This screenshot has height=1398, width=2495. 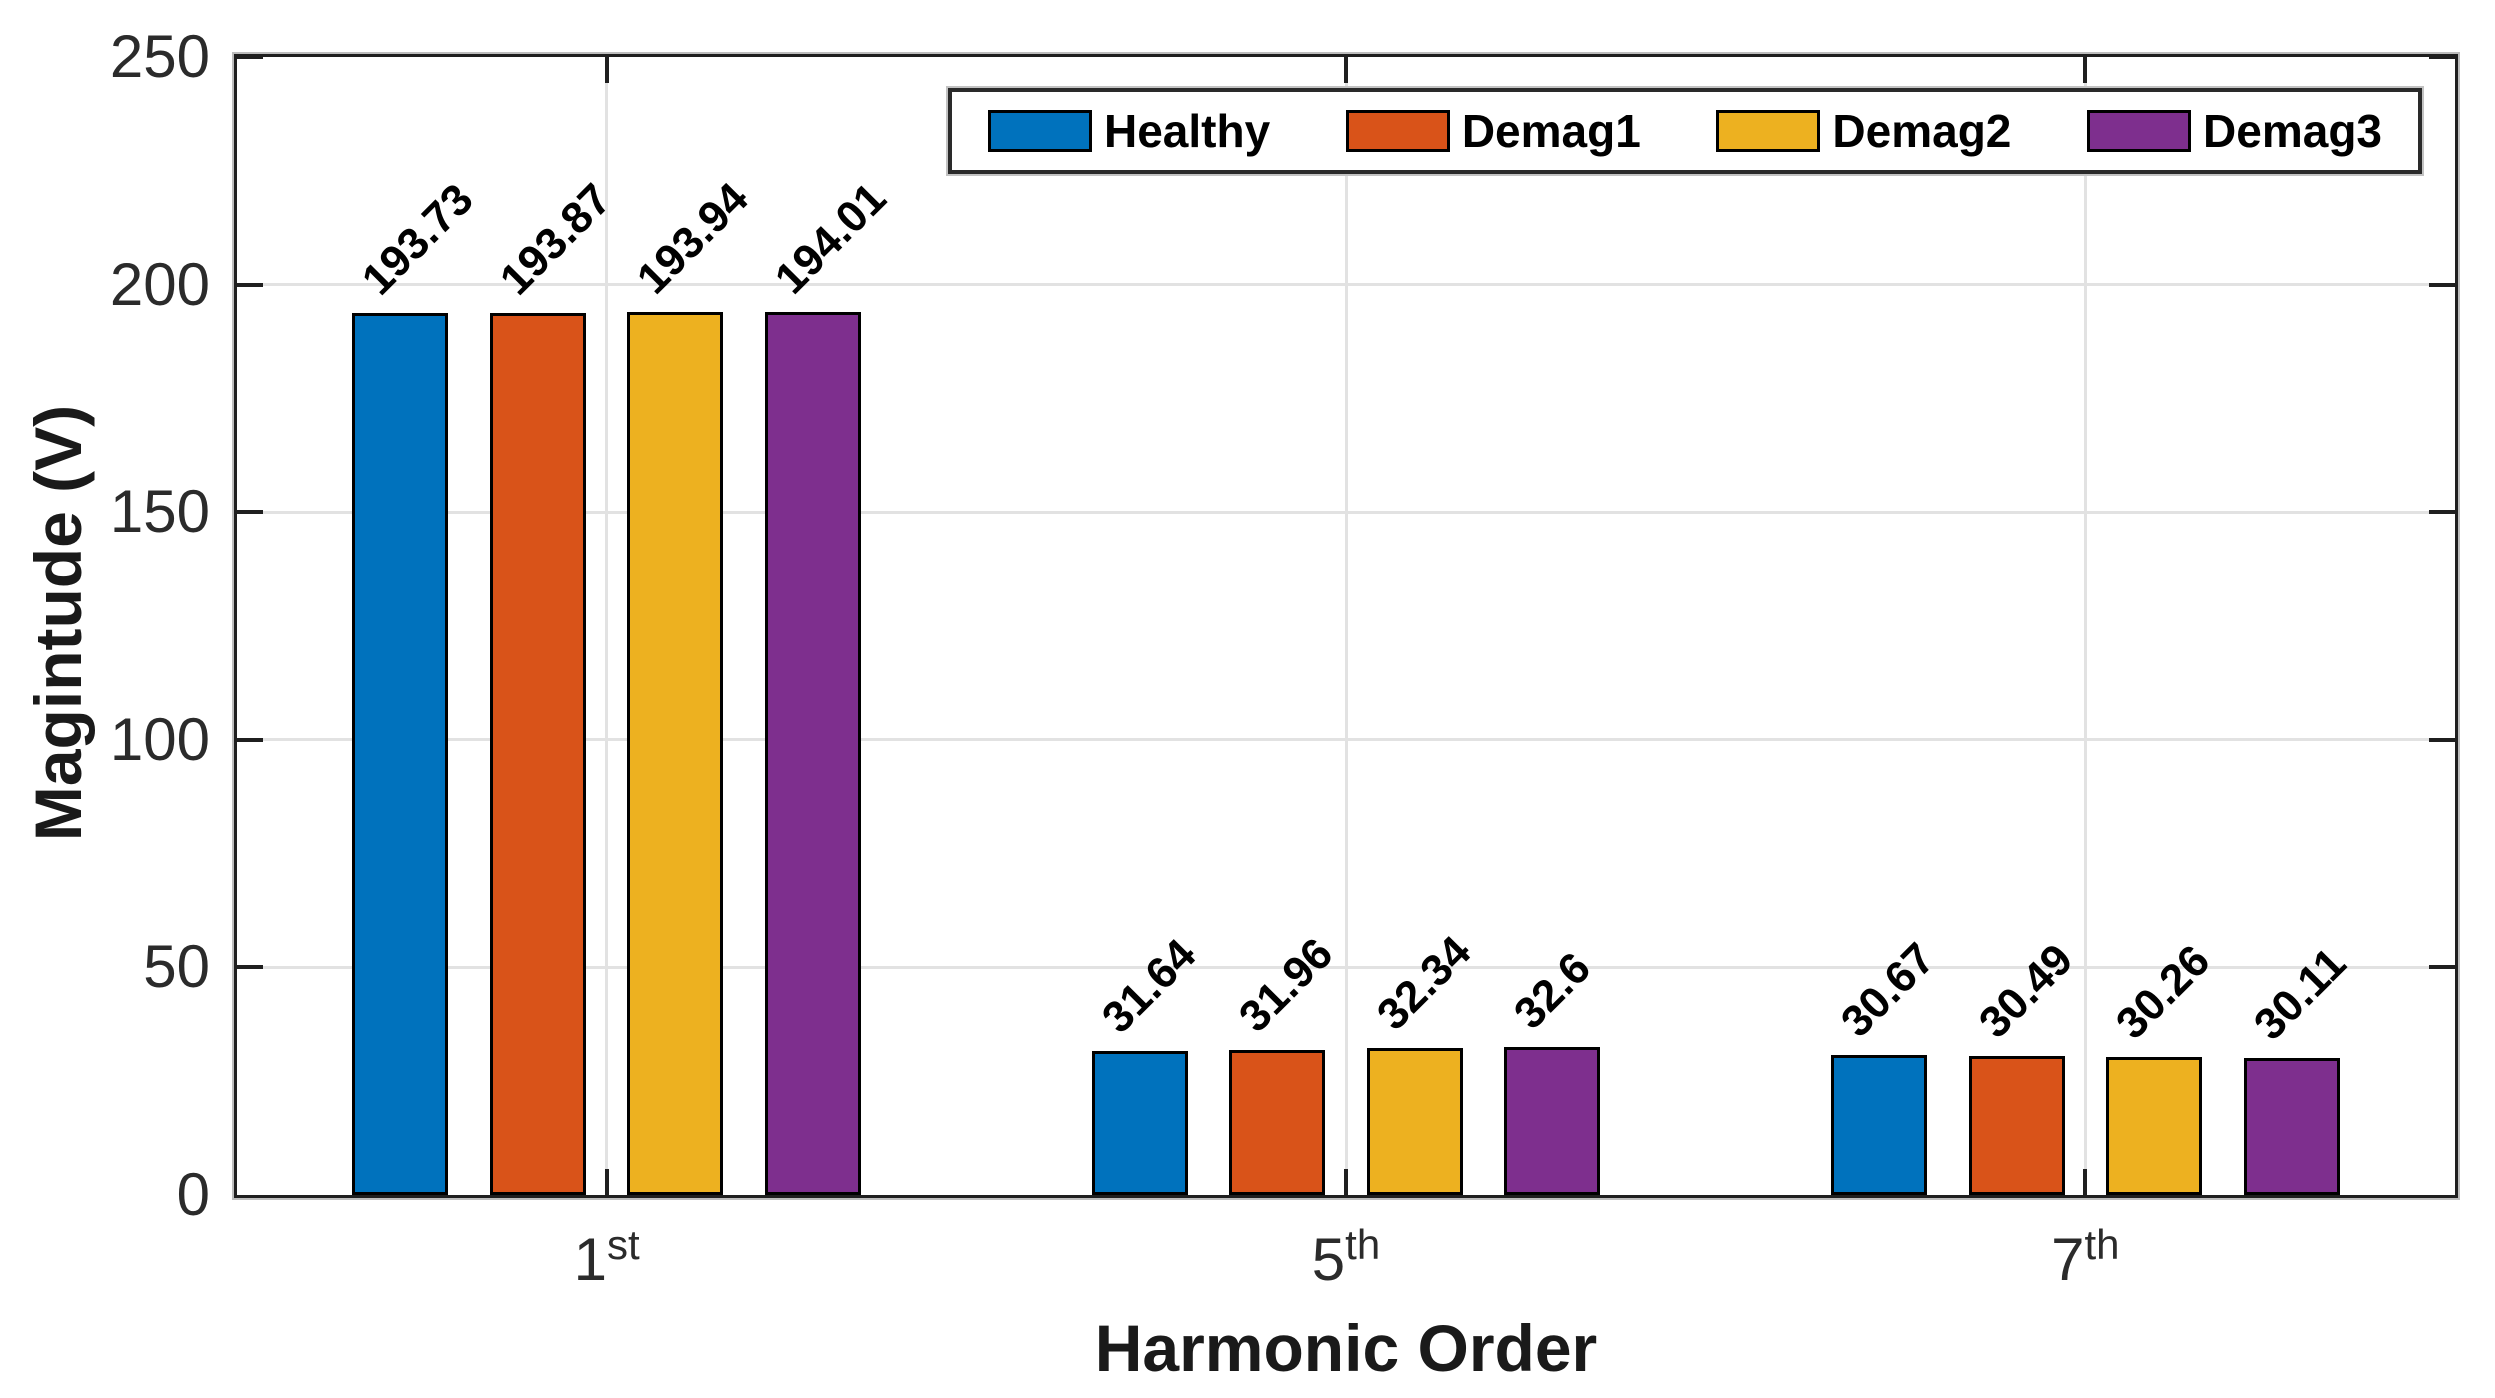 I want to click on x-tick-labels: 1st 5th 7th, so click(x=1346, y=1281).